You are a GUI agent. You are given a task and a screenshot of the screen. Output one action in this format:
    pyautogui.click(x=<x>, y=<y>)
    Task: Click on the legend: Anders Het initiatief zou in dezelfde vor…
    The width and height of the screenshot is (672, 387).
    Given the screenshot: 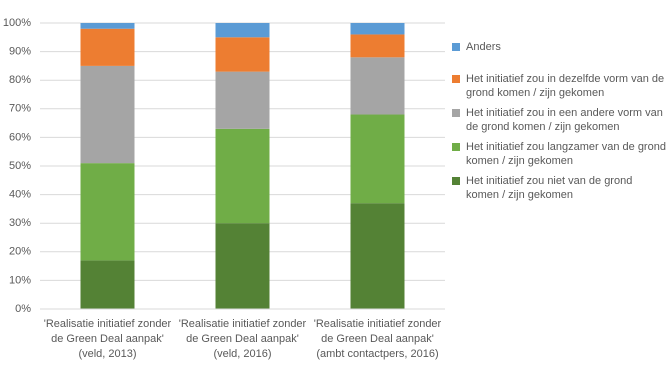 What is the action you would take?
    pyautogui.click(x=559, y=124)
    